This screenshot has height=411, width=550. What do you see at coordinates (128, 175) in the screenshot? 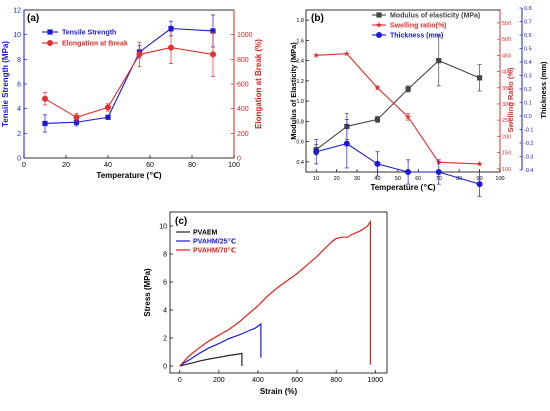
I see `panel-a-x-axis-label: Temperature (℃)` at bounding box center [128, 175].